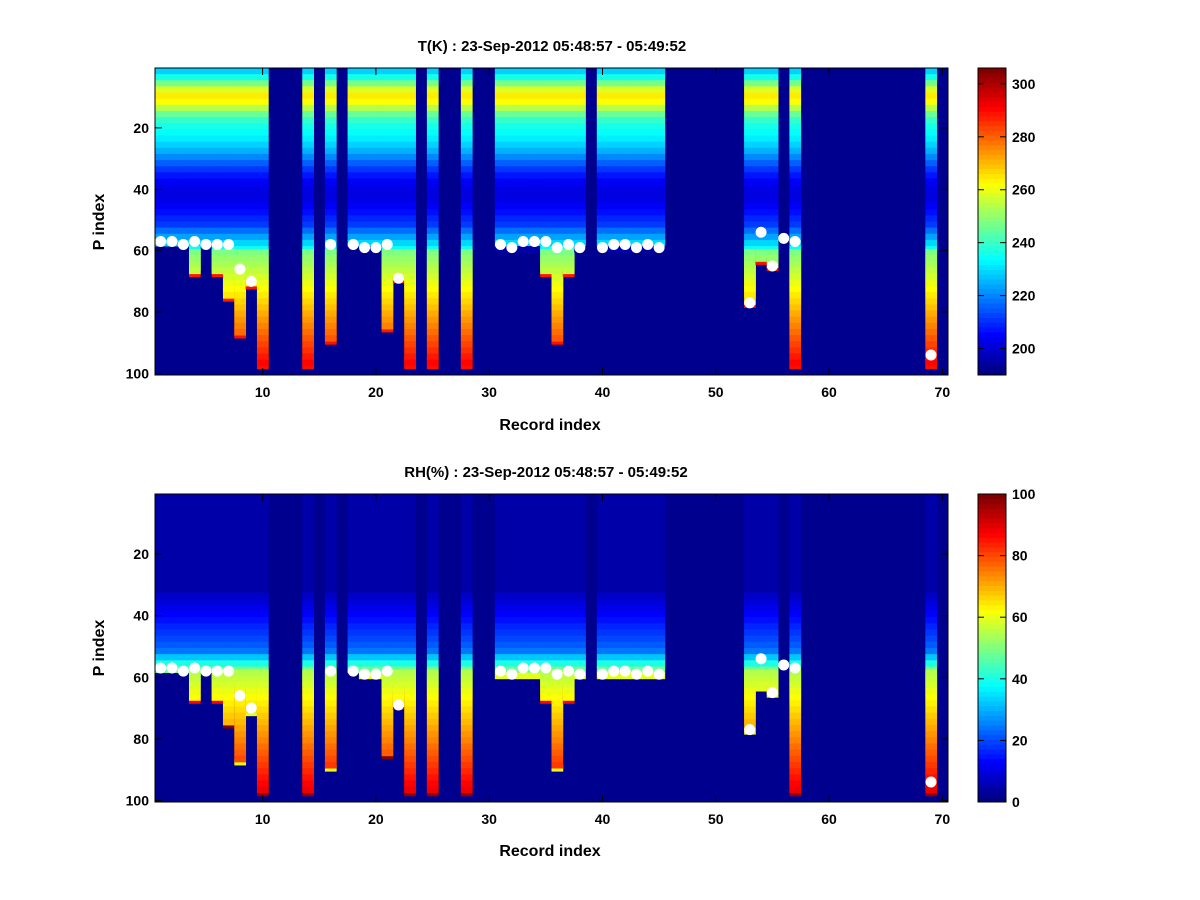 This screenshot has height=900, width=1200. I want to click on heatmap-column, so click(206, 584).